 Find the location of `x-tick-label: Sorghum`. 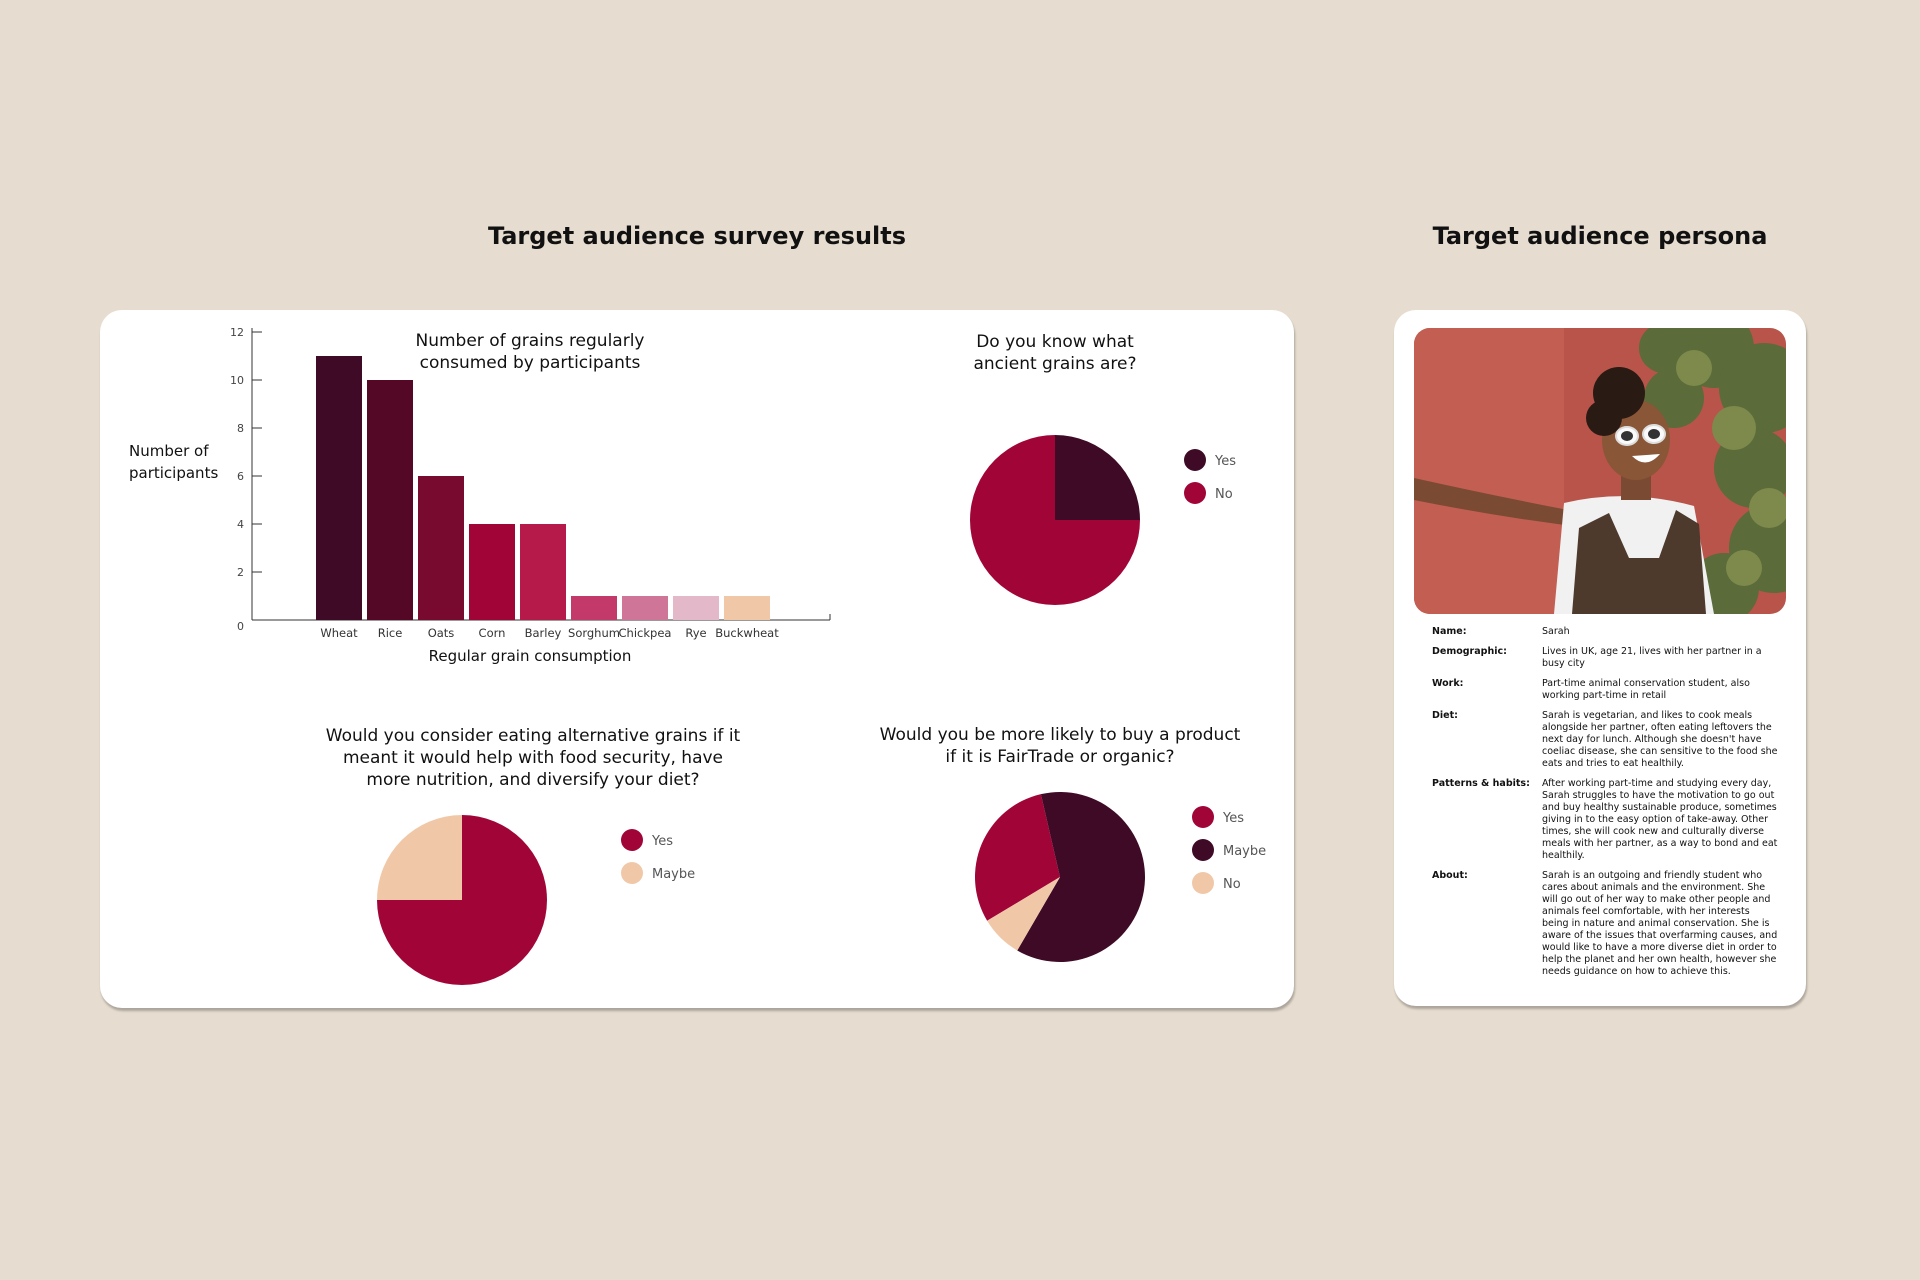

x-tick-label: Sorghum is located at coordinates (594, 633).